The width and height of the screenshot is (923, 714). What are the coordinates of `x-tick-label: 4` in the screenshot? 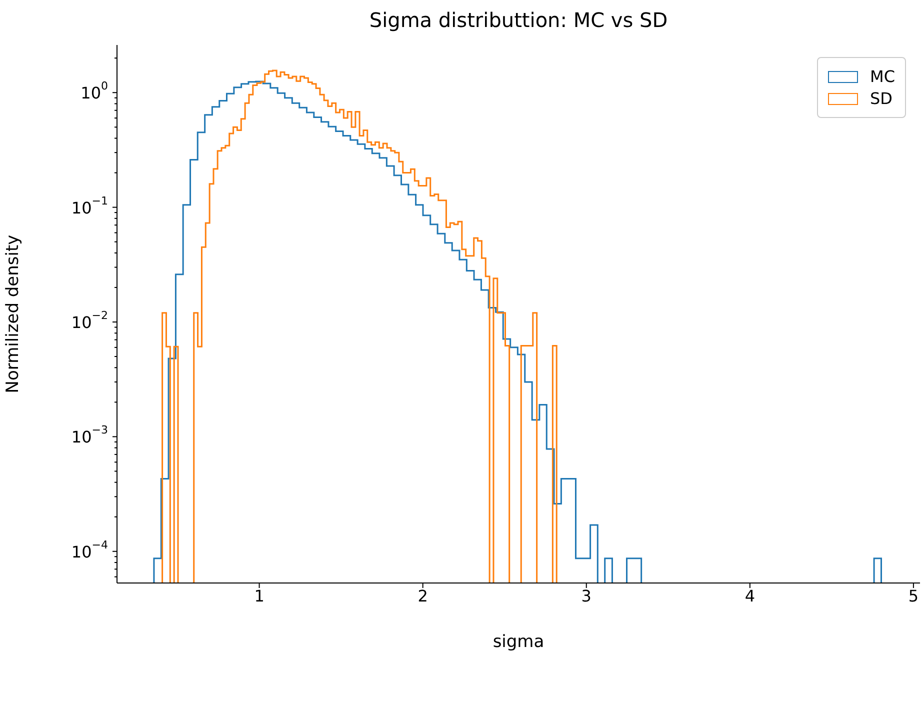 It's located at (750, 596).